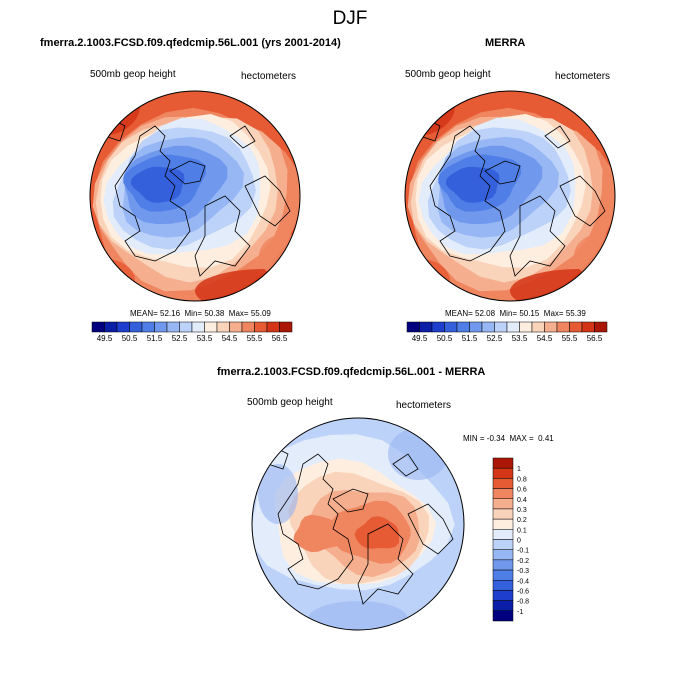 The width and height of the screenshot is (700, 700). What do you see at coordinates (523, 551) in the screenshot?
I see `panel-3-colorbar-tick-label: -0.1` at bounding box center [523, 551].